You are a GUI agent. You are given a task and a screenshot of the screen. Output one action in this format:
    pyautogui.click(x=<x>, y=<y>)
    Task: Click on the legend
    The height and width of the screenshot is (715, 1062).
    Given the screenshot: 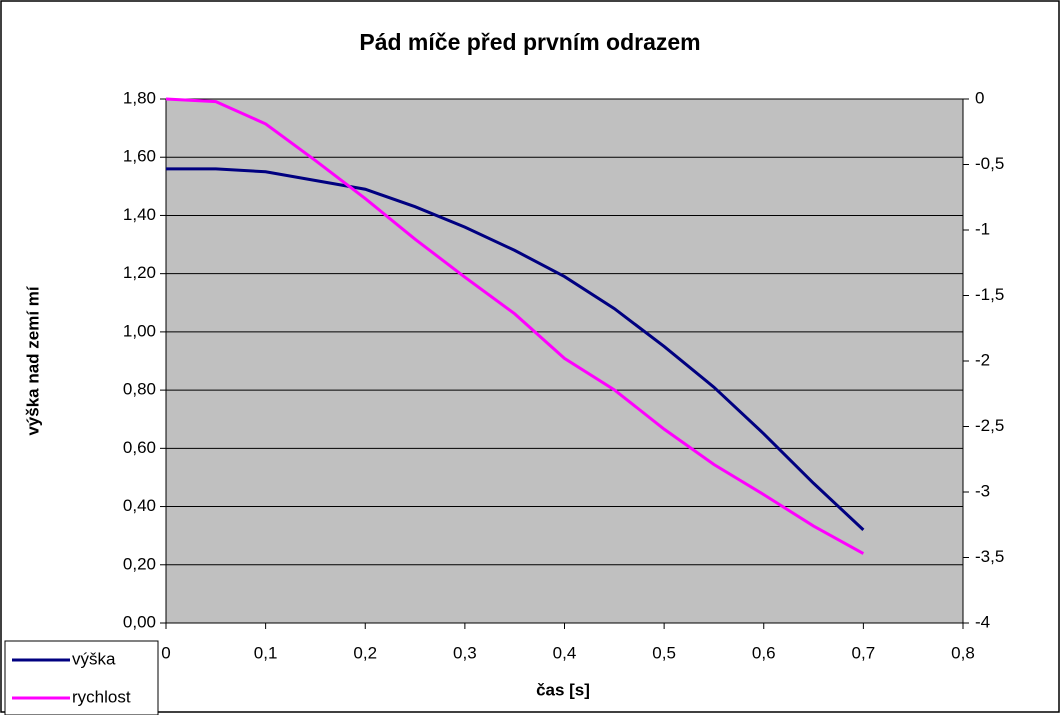 What is the action you would take?
    pyautogui.click(x=81, y=677)
    